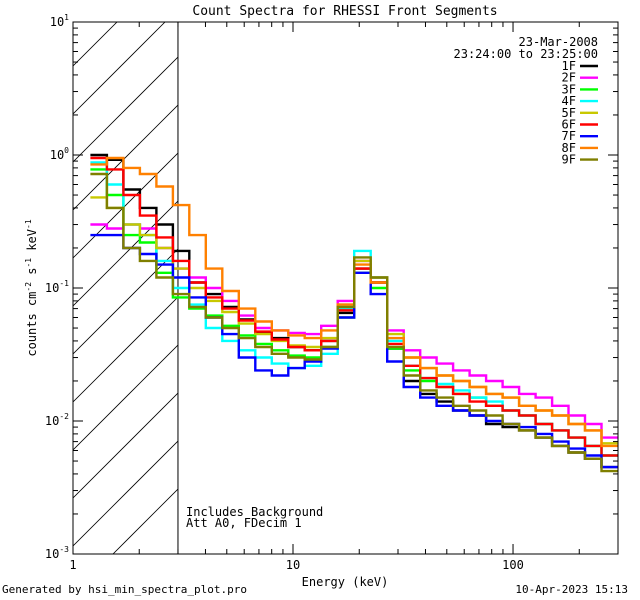 This screenshot has width=640, height=600. What do you see at coordinates (513, 565) in the screenshot?
I see `x-tick-label: 100` at bounding box center [513, 565].